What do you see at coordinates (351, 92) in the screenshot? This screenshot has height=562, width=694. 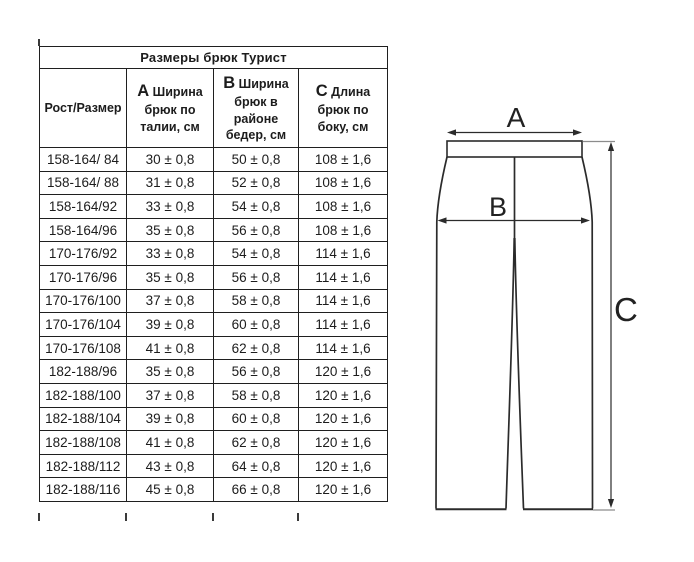 I see `column-header-text: Длина` at bounding box center [351, 92].